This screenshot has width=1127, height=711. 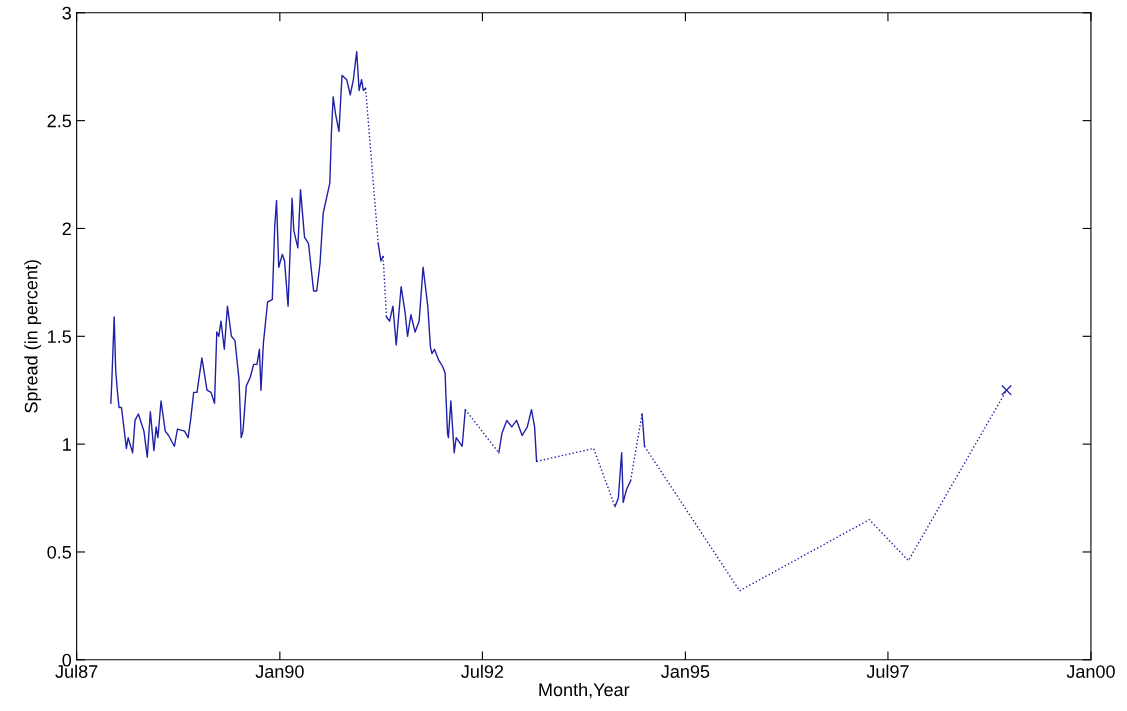 What do you see at coordinates (482, 671) in the screenshot?
I see `x-tick-label: Jul92` at bounding box center [482, 671].